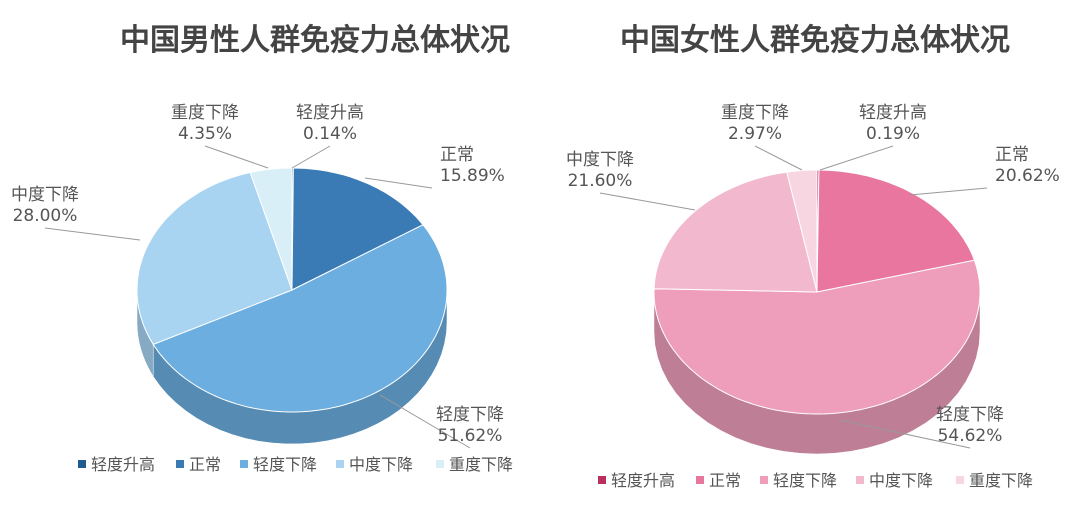 The width and height of the screenshot is (1080, 511). Describe the element at coordinates (330, 134) in the screenshot. I see `slice-value-label: 0.14%` at that location.